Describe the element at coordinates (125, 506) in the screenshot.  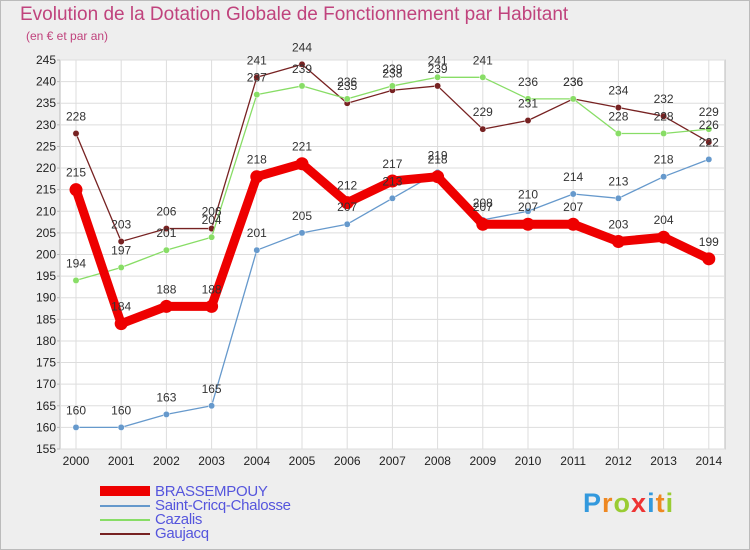
I see `legend-swatch-saint-cricq-chalosse` at that location.